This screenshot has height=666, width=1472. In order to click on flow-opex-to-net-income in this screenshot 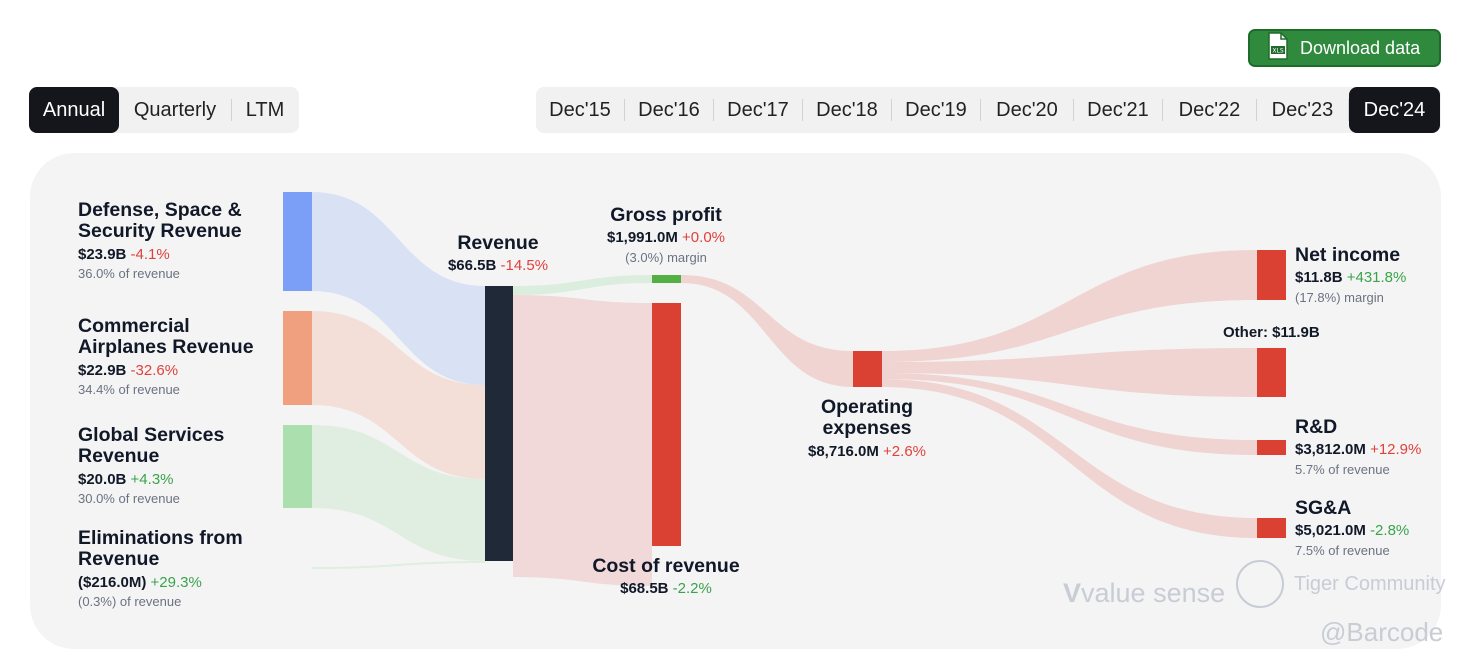, I will do `click(1069, 306)`.